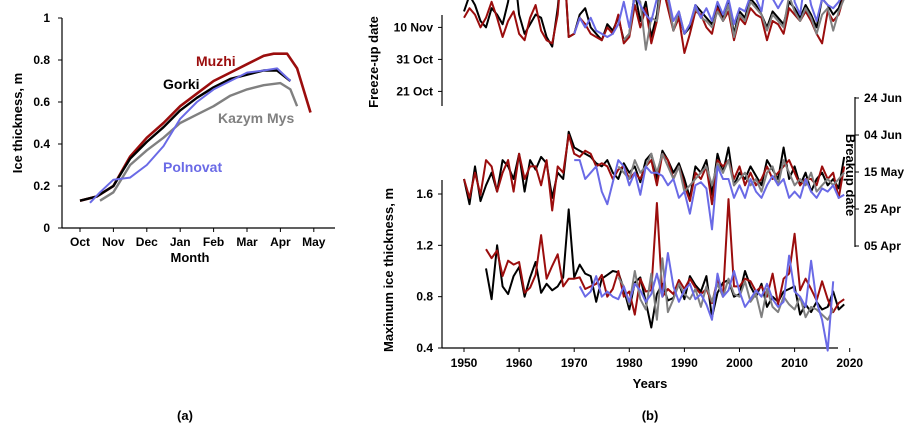 The image size is (920, 426). What do you see at coordinates (657, 359) in the screenshot?
I see `panel-b-x-ticks: 1950 1960 1970 1980 1990 2000 2010 2020` at bounding box center [657, 359].